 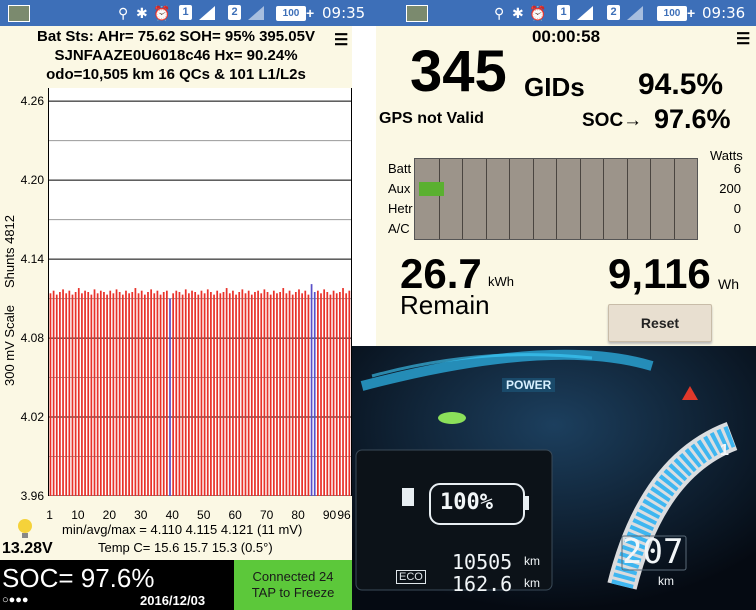 I want to click on x-tick-label: 70, so click(x=266, y=515).